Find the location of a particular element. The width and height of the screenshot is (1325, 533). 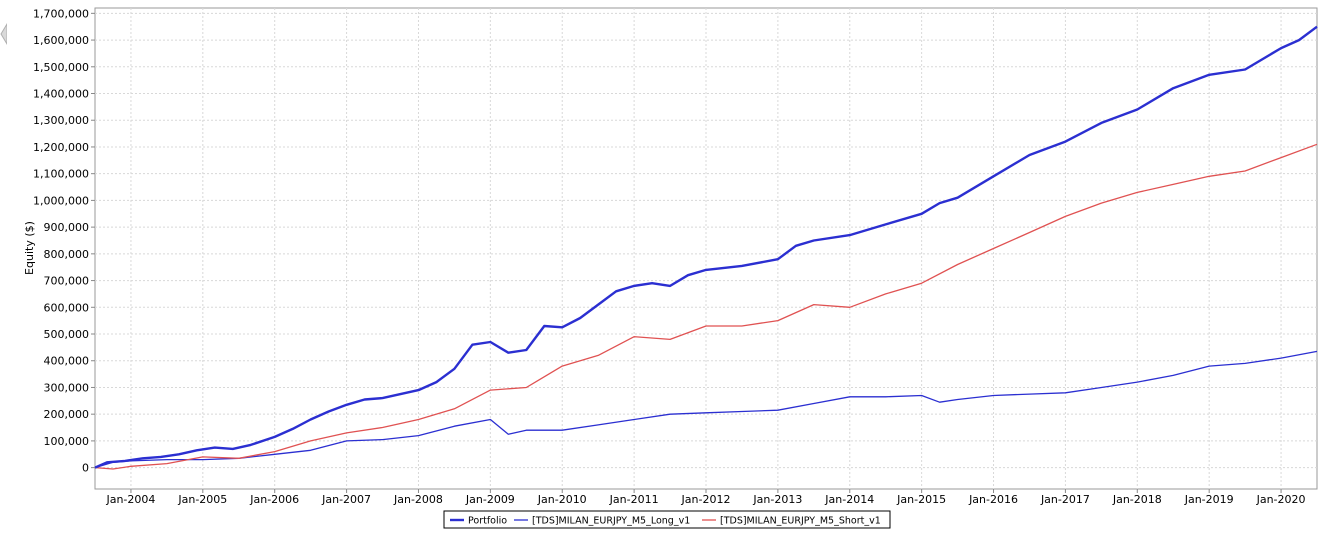

y-tick-label: 300,000 is located at coordinates (67, 387).